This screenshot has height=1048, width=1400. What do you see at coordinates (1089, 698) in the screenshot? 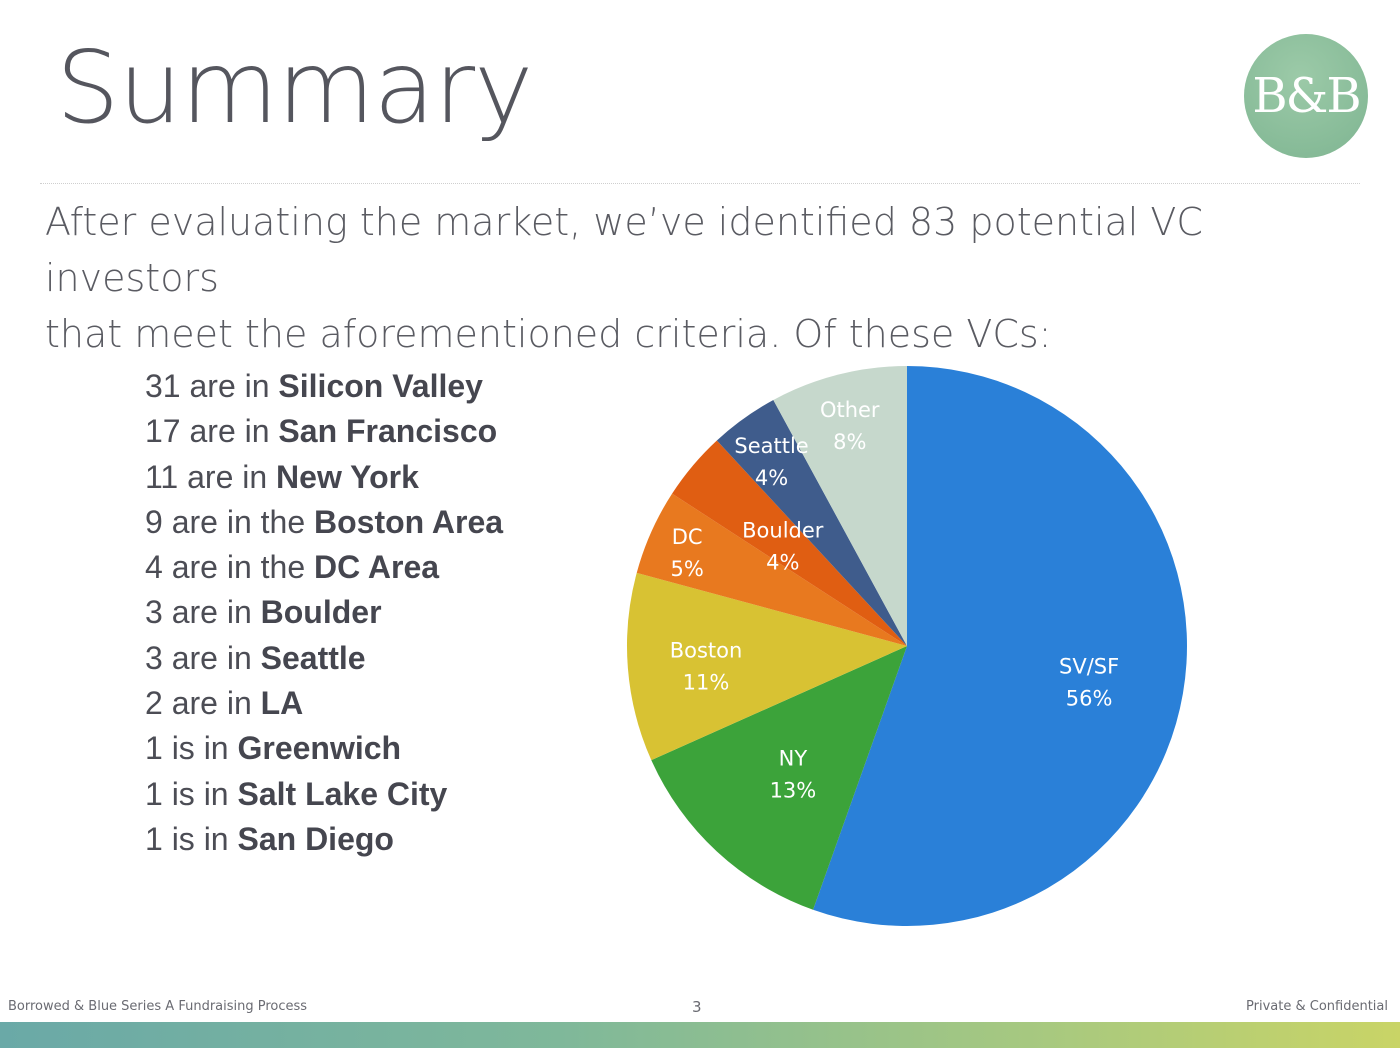
I see `slice-percent-label: 56%` at bounding box center [1089, 698].